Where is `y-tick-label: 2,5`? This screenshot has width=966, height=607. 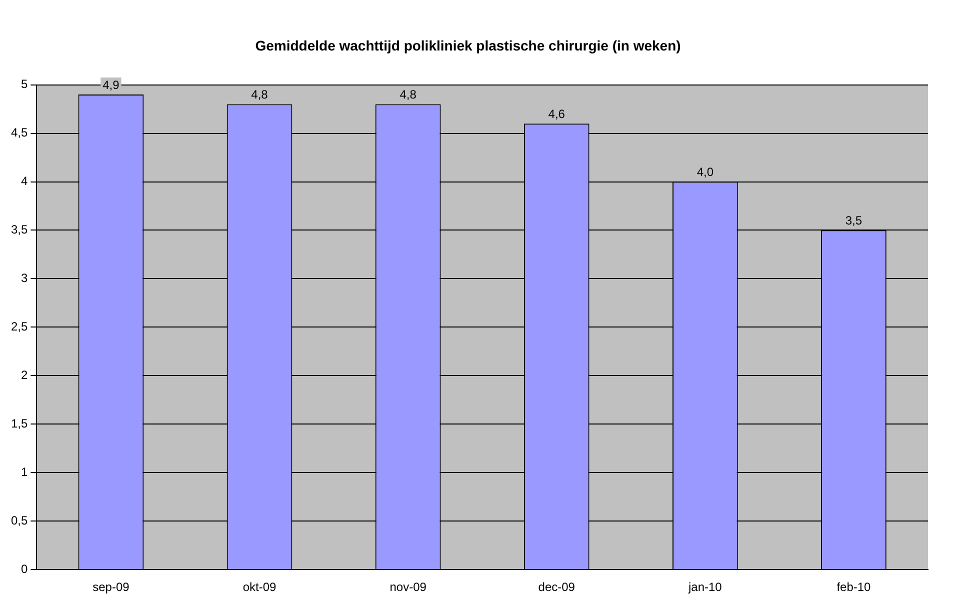
y-tick-label: 2,5 is located at coordinates (19, 327).